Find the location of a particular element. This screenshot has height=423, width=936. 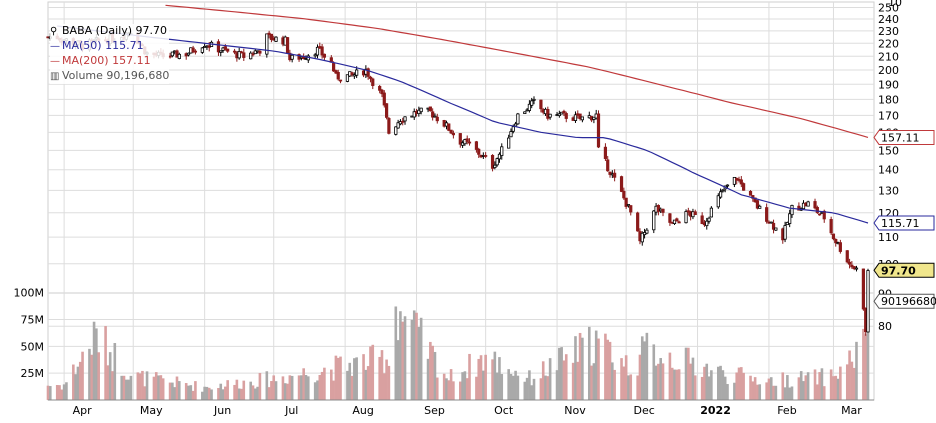

x-tick-label: Oct is located at coordinates (504, 410).